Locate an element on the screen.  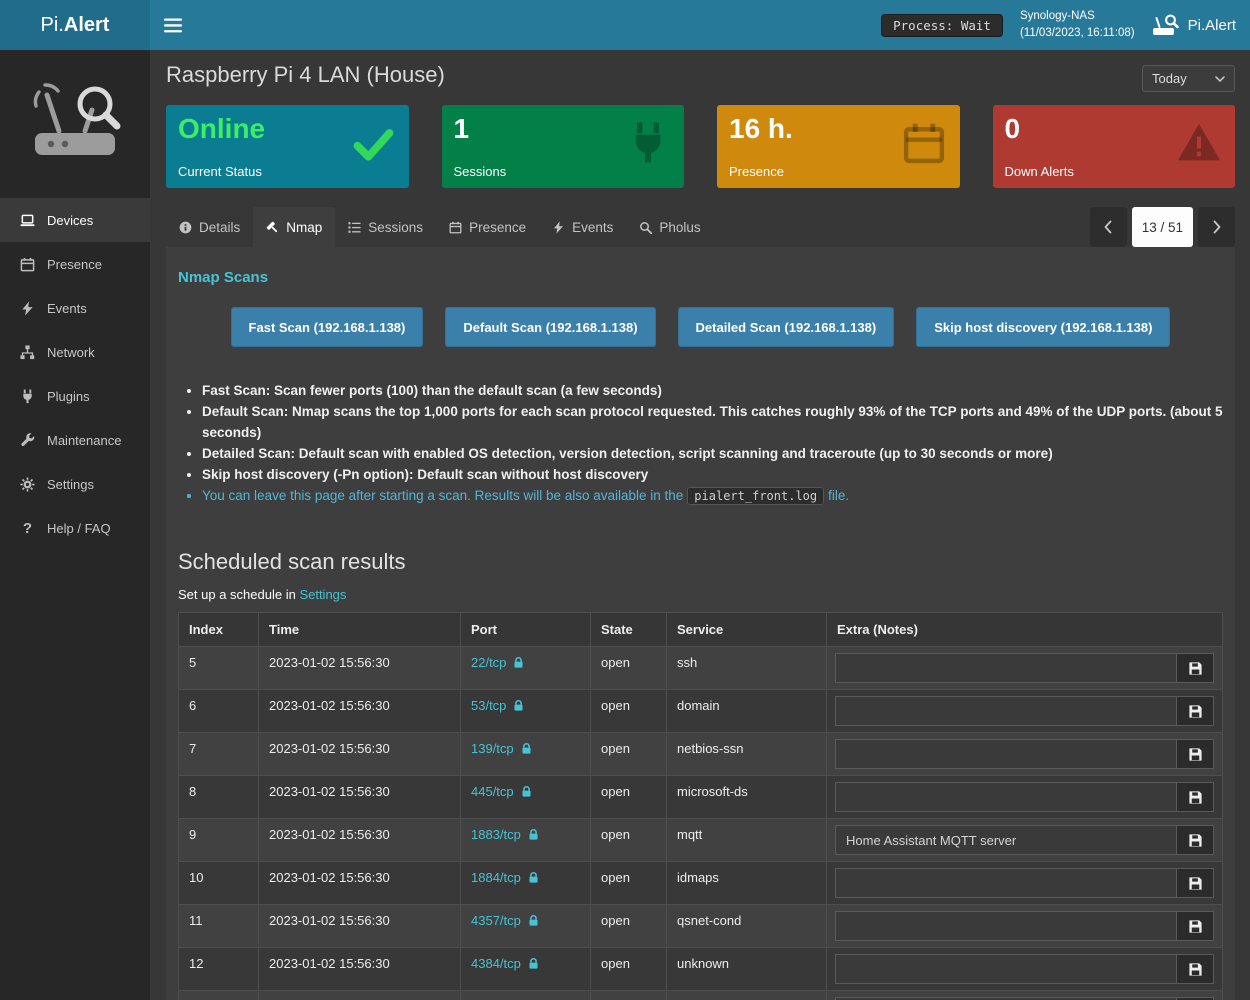
cell-port: 1883/tcp is located at coordinates (525, 840).